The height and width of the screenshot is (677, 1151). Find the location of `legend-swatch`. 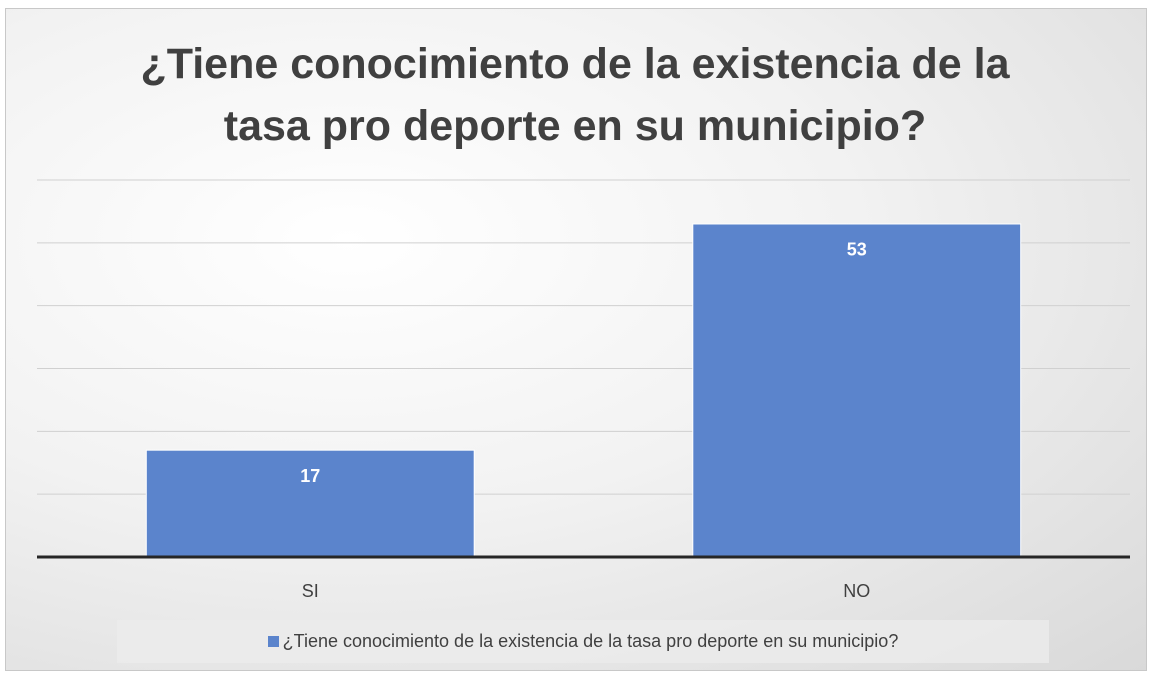

legend-swatch is located at coordinates (273, 641).